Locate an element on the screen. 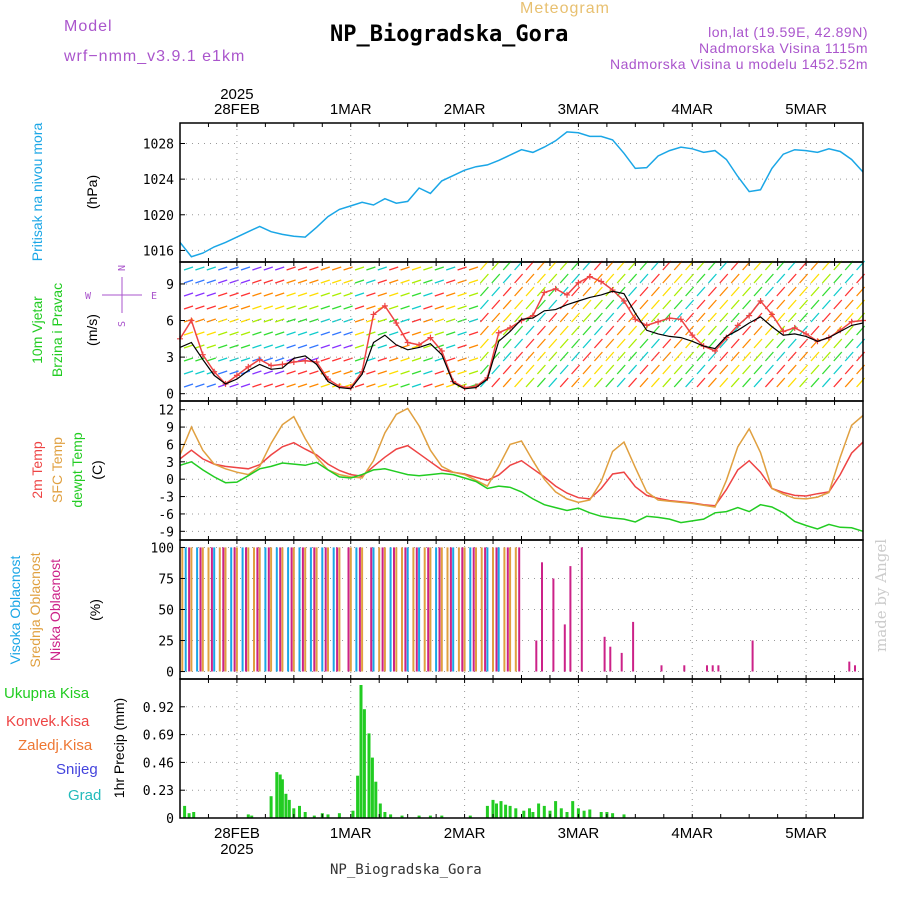  compass-east-label: E is located at coordinates (154, 296).